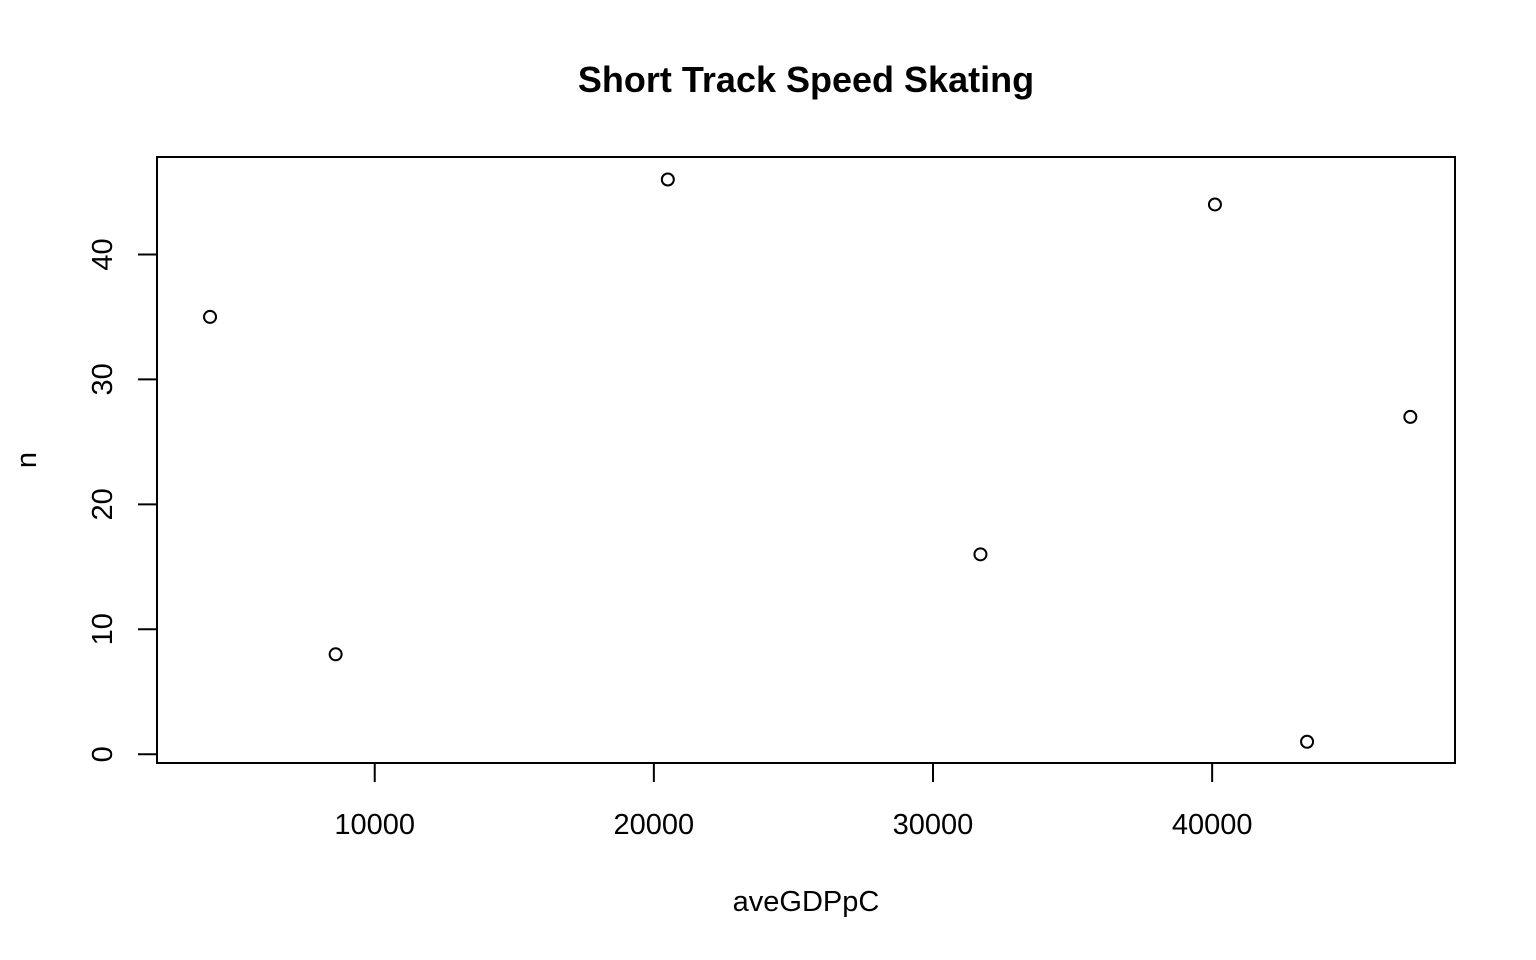 The width and height of the screenshot is (1536, 960). What do you see at coordinates (806, 902) in the screenshot?
I see `x-axis-label: aveGDPpC` at bounding box center [806, 902].